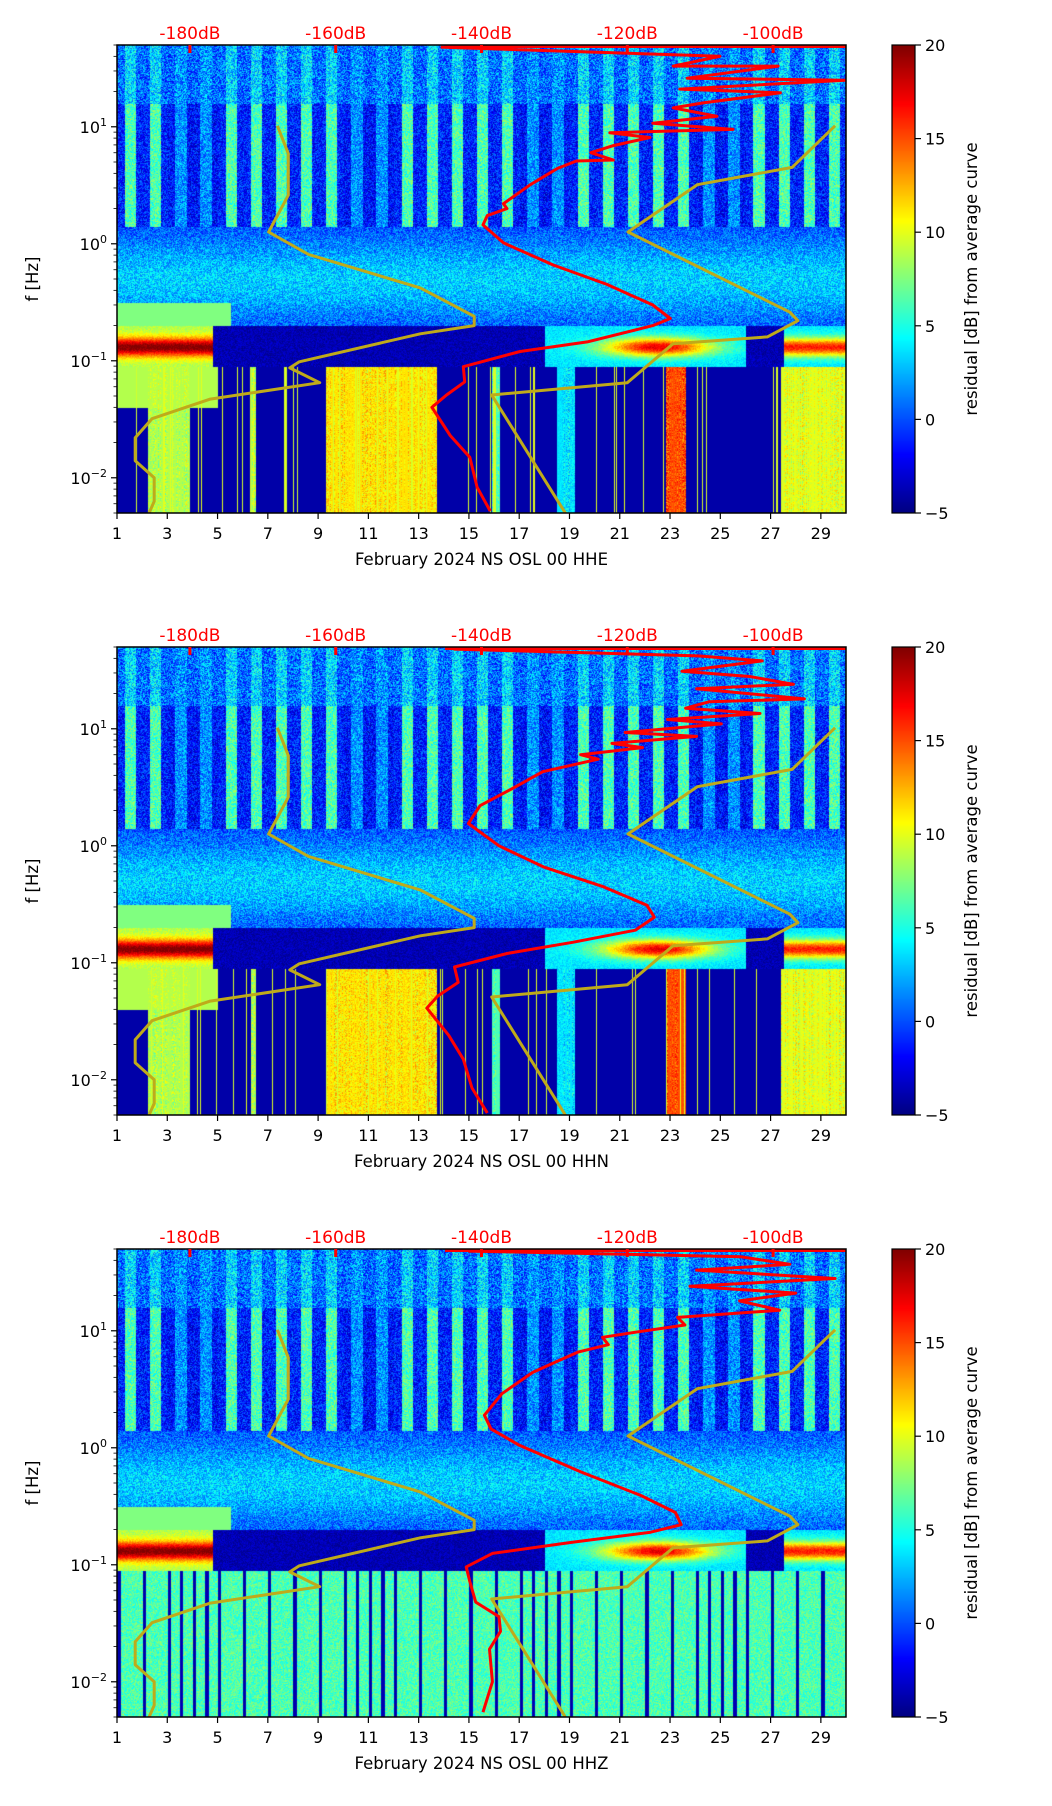  Describe the element at coordinates (481, 559) in the screenshot. I see `x-axis-label: February 2024 NS OSL 00 HHE` at that location.